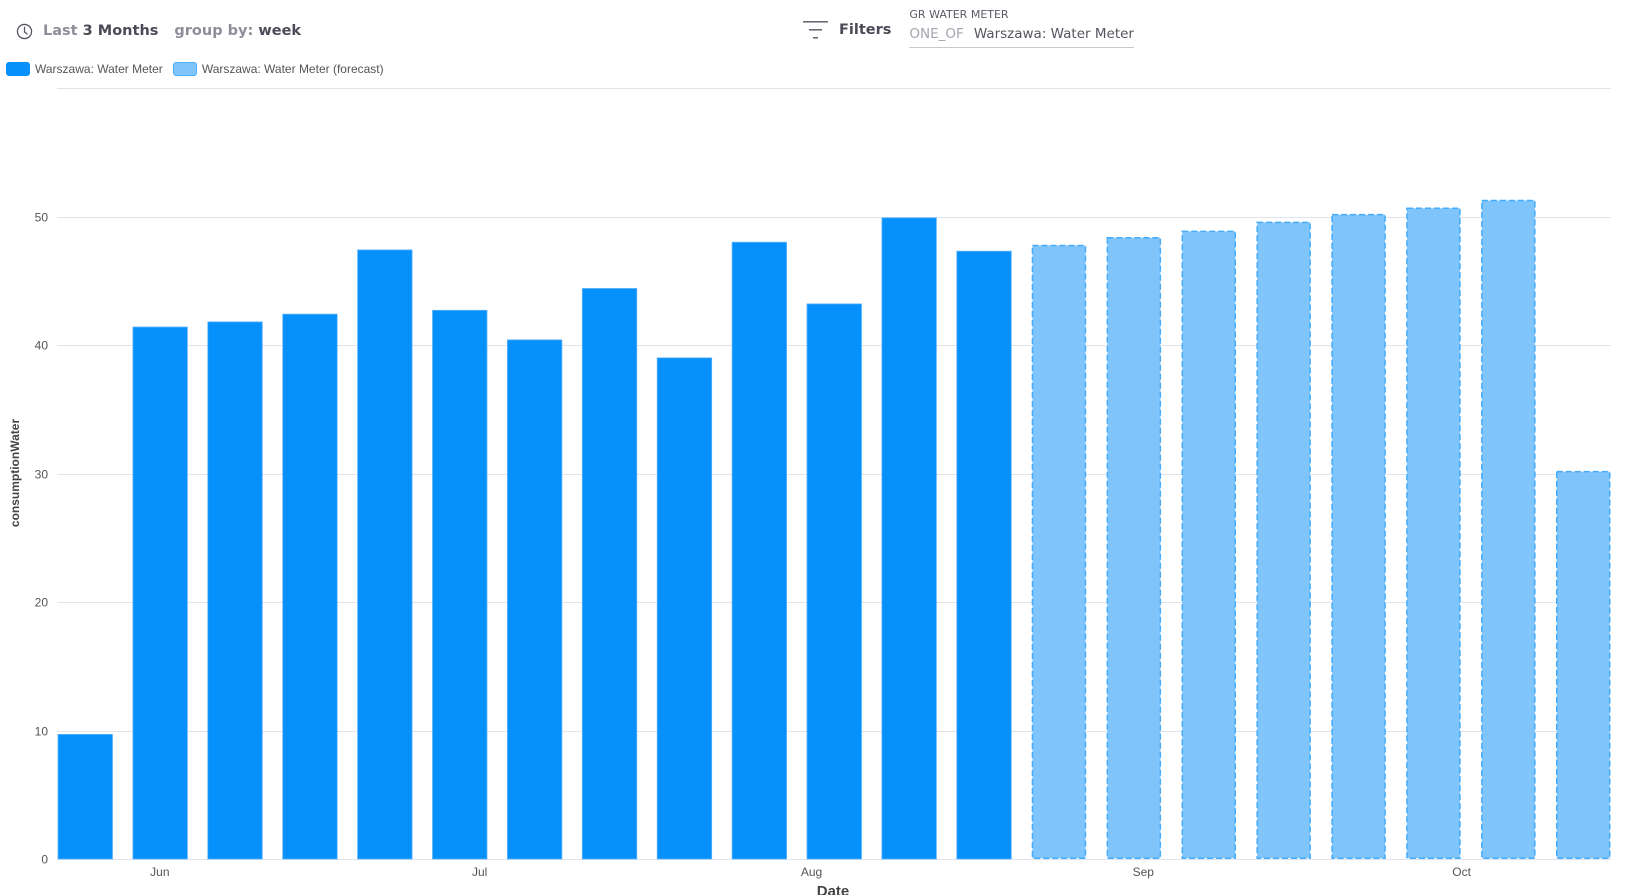 The image size is (1625, 895). I want to click on legend-item-forecast: Warszawa: Water Meter (forecast), so click(278, 69).